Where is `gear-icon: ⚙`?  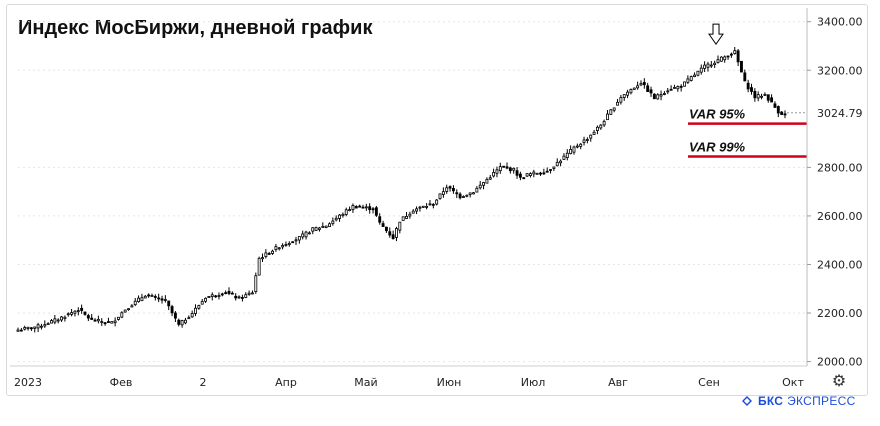
gear-icon: ⚙ is located at coordinates (839, 380).